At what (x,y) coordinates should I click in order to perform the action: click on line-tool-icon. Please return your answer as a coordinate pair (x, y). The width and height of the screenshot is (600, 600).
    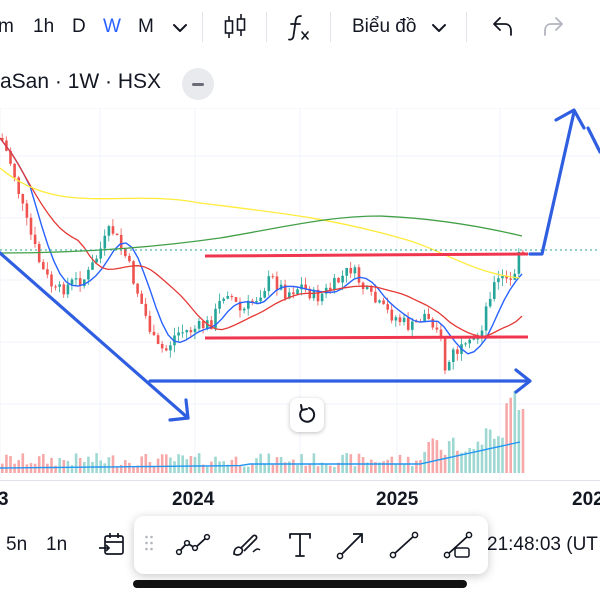
    Looking at the image, I should click on (404, 545).